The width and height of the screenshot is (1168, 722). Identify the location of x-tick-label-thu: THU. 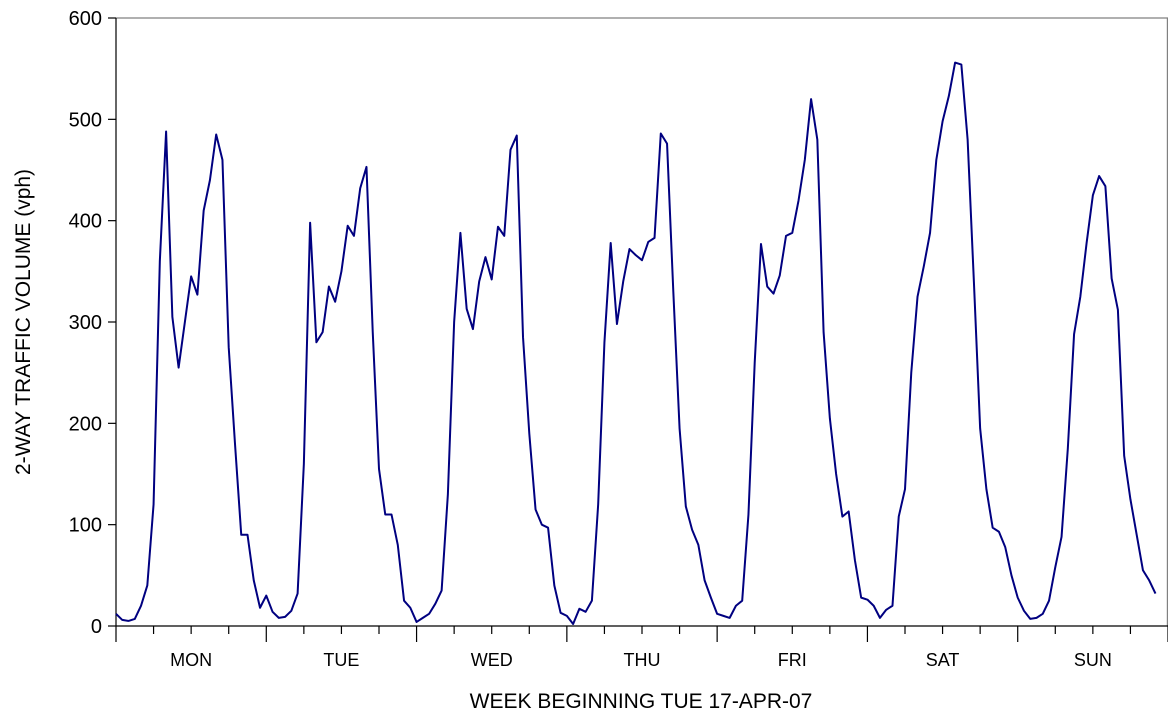
(642, 660).